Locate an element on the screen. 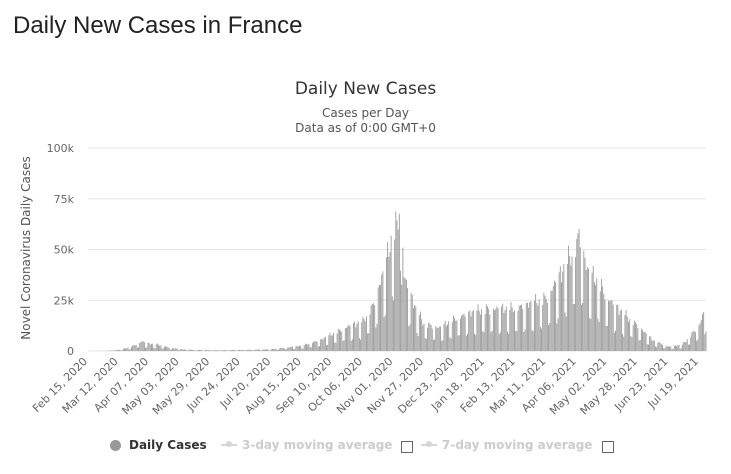 Image resolution: width=731 pixels, height=474 pixels. legend-item-3-day-average: 3-day moving average is located at coordinates (306, 445).